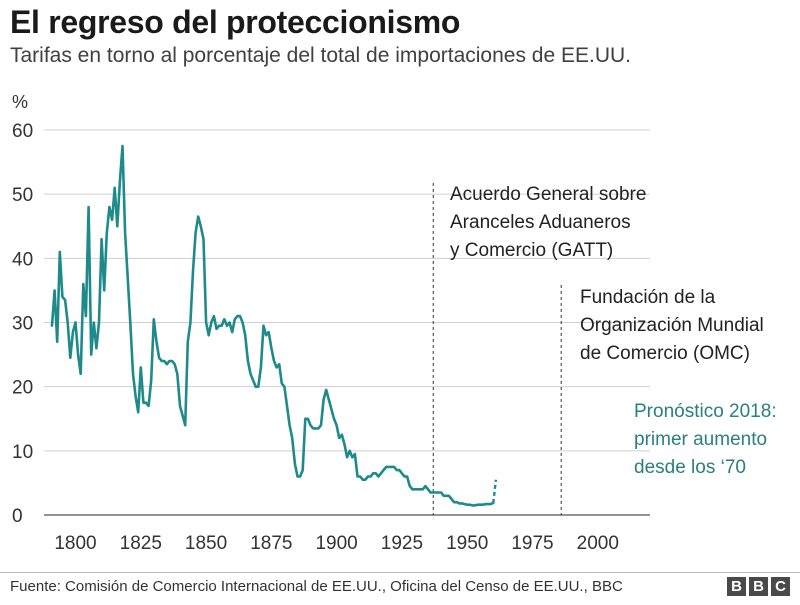 The image size is (800, 605). I want to click on footer-divider, so click(400, 572).